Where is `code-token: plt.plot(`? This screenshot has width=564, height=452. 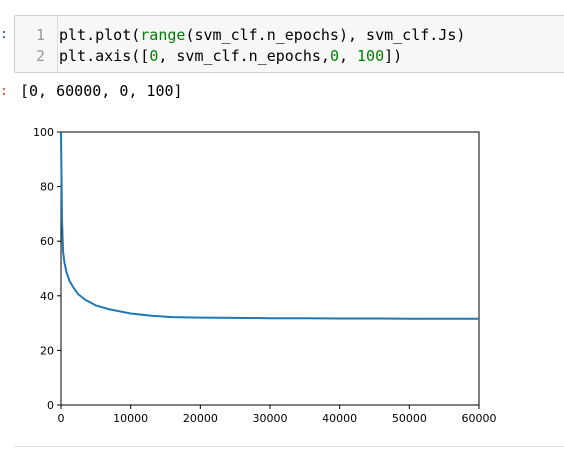 code-token: plt.plot( is located at coordinates (100, 35).